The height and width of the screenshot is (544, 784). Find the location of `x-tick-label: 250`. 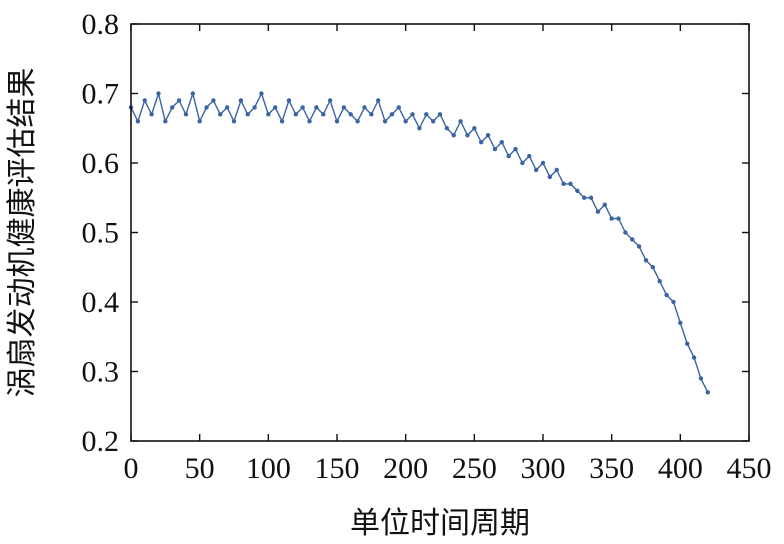

x-tick-label: 250 is located at coordinates (474, 468).